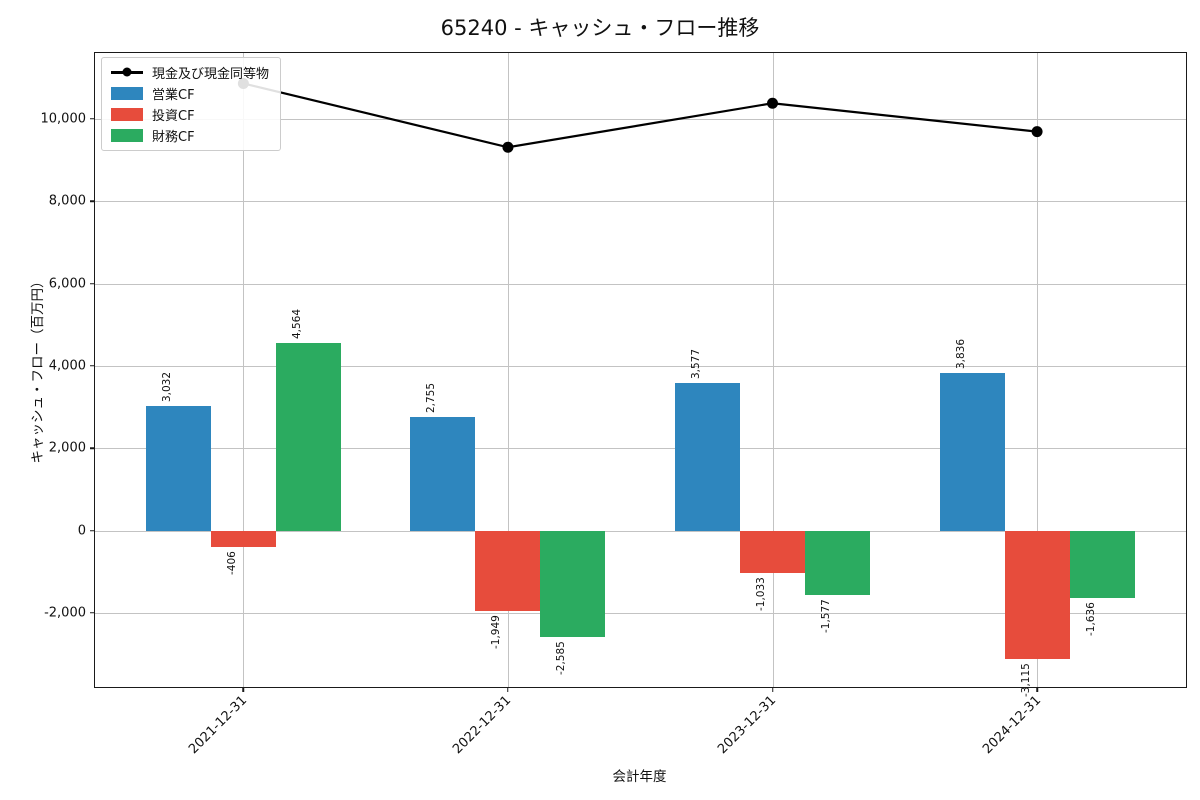 Image resolution: width=1200 pixels, height=800 pixels. Describe the element at coordinates (211, 74) in the screenshot. I see `legend-item-label: 現金及び現金同等物` at that location.